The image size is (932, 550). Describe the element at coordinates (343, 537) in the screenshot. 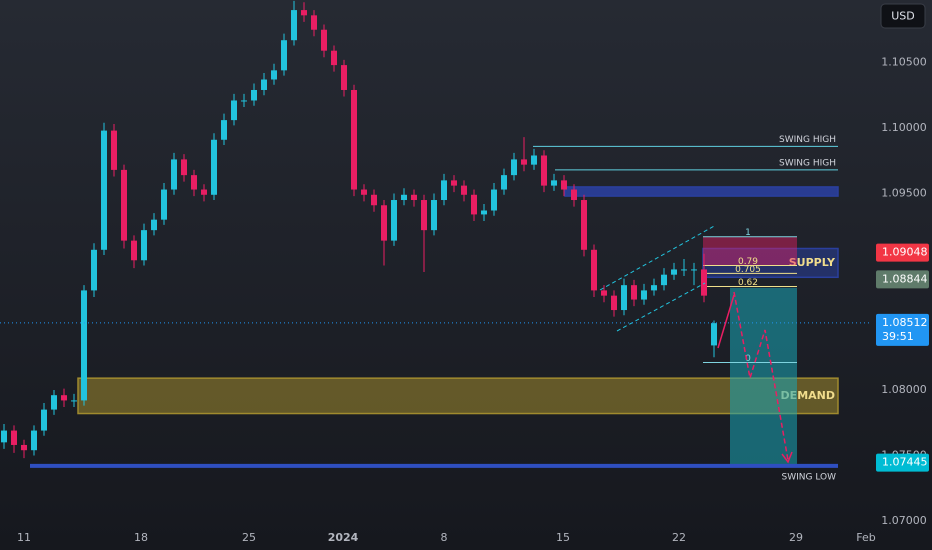

I see `x-tick-label: 2024` at that location.